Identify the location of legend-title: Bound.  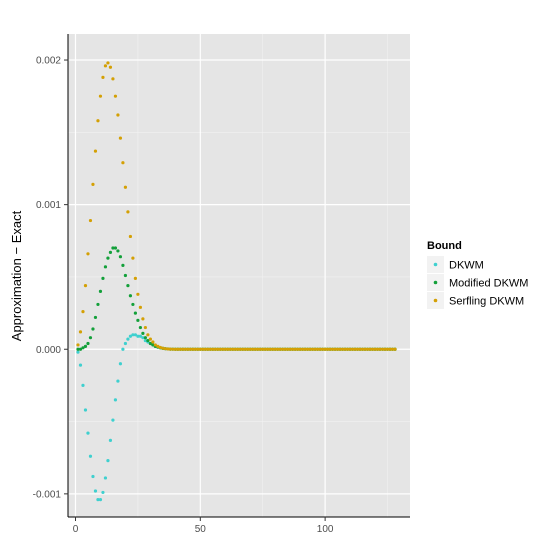
(444, 246).